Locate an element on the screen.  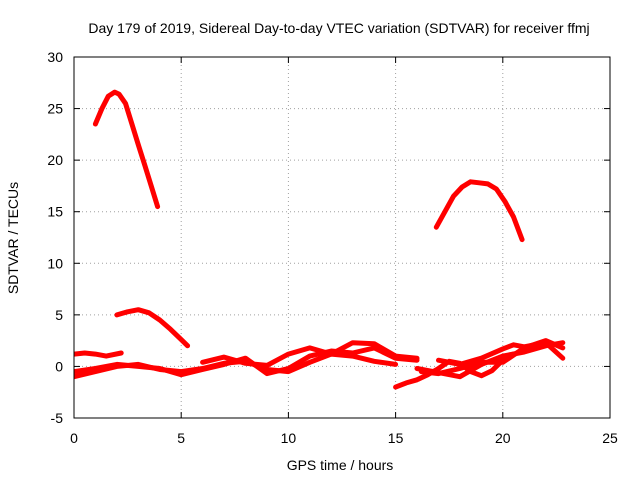
y-tick-label: 0 is located at coordinates (59, 366).